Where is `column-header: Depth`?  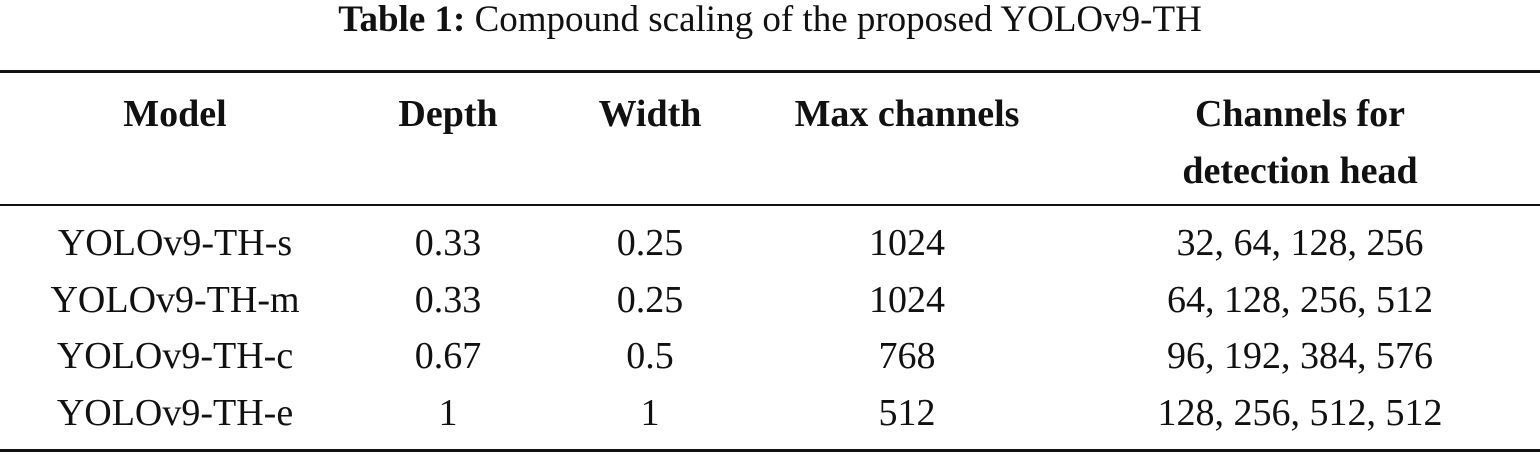 column-header: Depth is located at coordinates (448, 114).